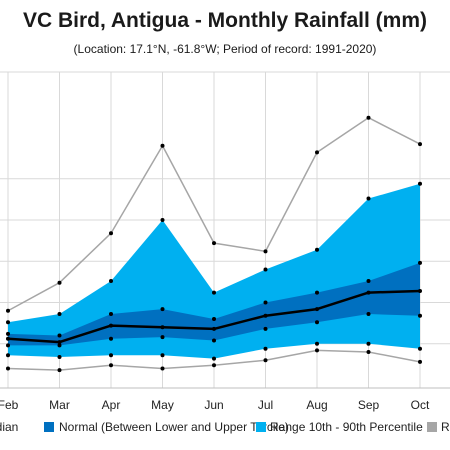  I want to click on legend-label: Range 10th - 90th Percentile, so click(346, 427).